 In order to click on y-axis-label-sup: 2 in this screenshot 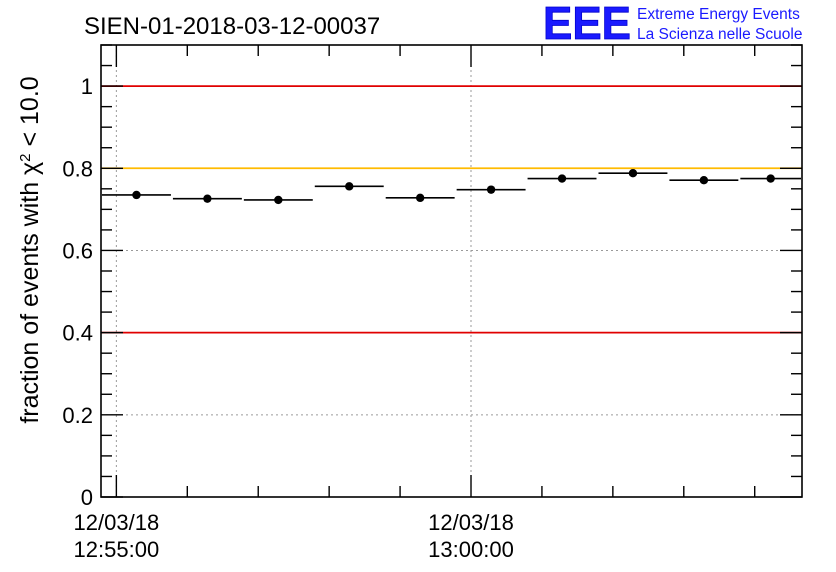, I will do `click(25, 157)`.